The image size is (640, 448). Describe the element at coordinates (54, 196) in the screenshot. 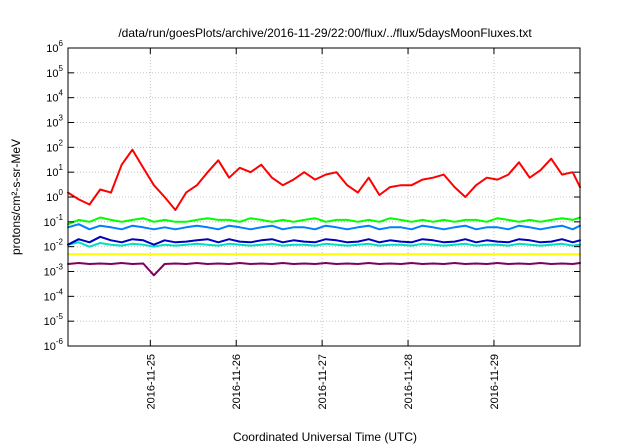

I see `y-tick-label: 10⁰` at that location.